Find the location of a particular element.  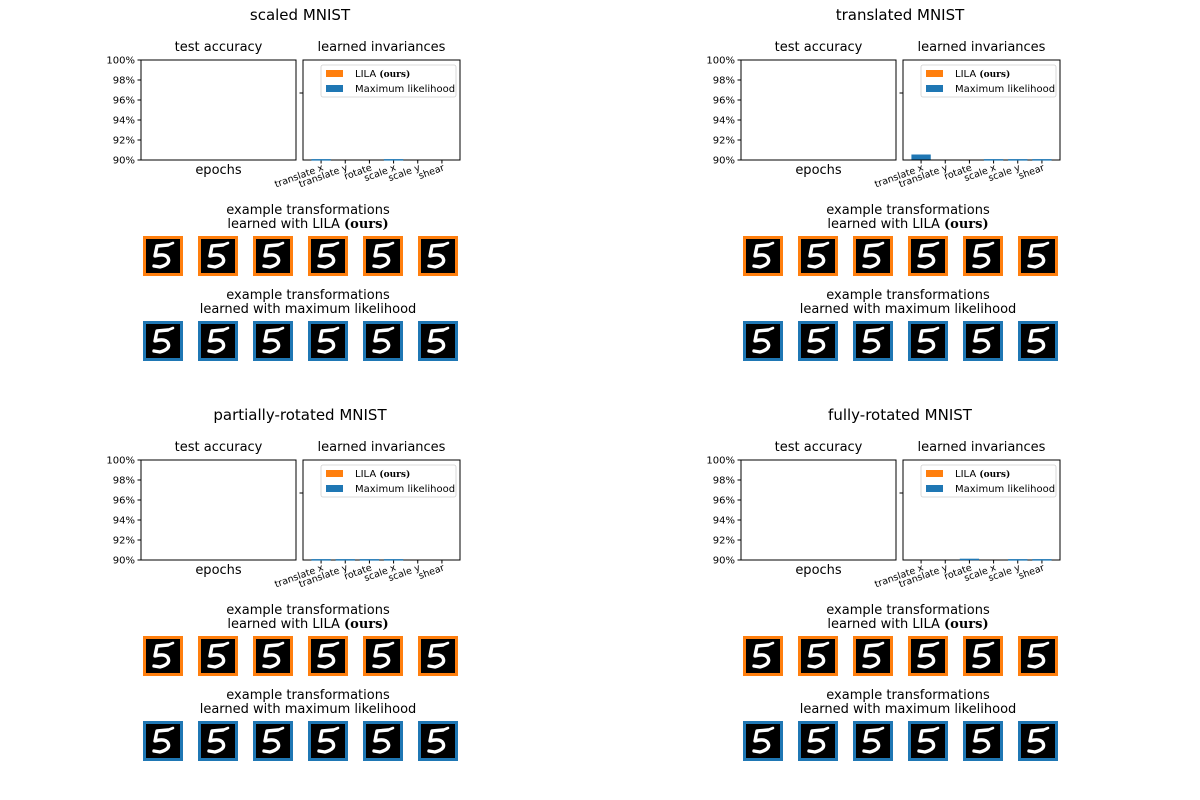

x-tick-label: translate y is located at coordinates (323, 576).